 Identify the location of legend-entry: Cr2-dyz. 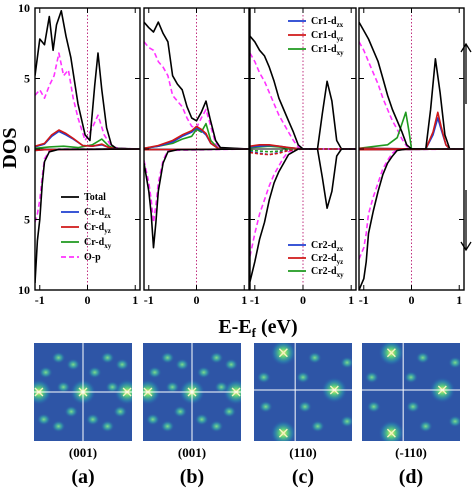
(327, 259).